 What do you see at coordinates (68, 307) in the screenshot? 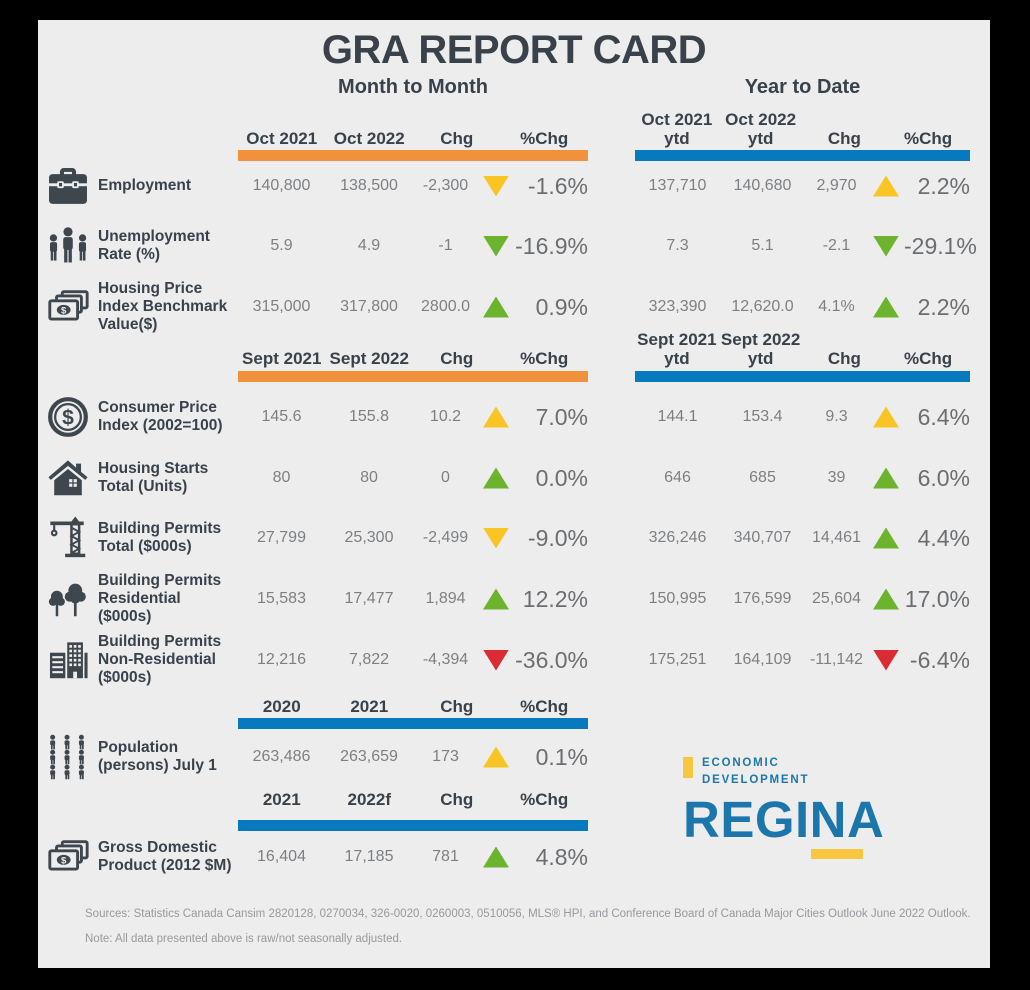
I see `money-bills-icon` at bounding box center [68, 307].